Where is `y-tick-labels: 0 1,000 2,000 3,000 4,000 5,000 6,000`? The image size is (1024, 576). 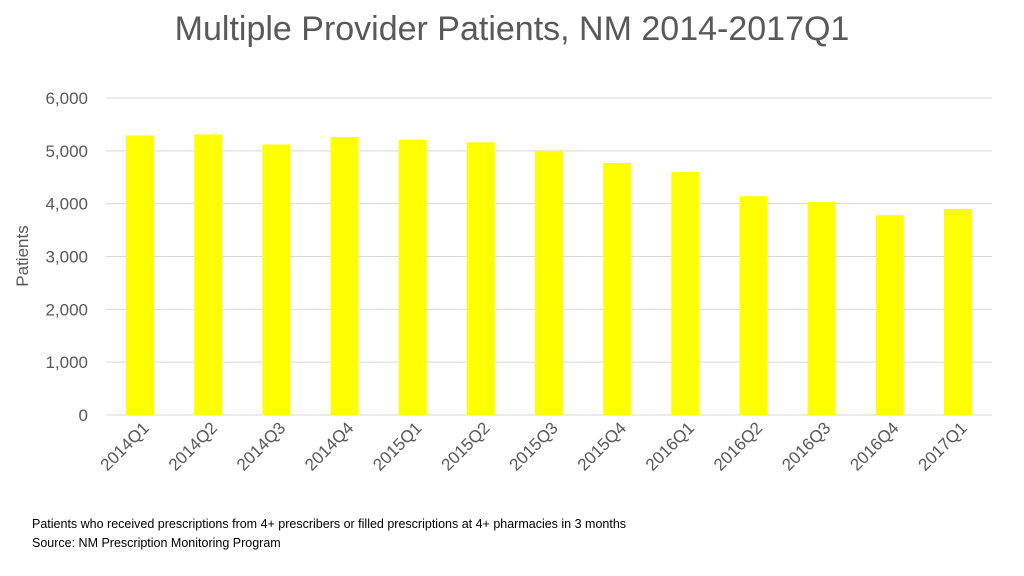
y-tick-labels: 0 1,000 2,000 3,000 4,000 5,000 6,000 is located at coordinates (66, 257).